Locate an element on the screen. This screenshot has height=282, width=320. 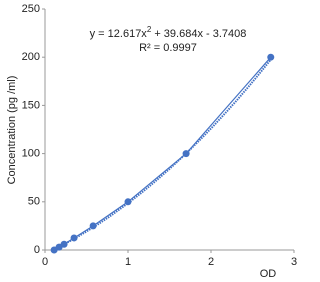
x-tick-label: 2 is located at coordinates (211, 262).